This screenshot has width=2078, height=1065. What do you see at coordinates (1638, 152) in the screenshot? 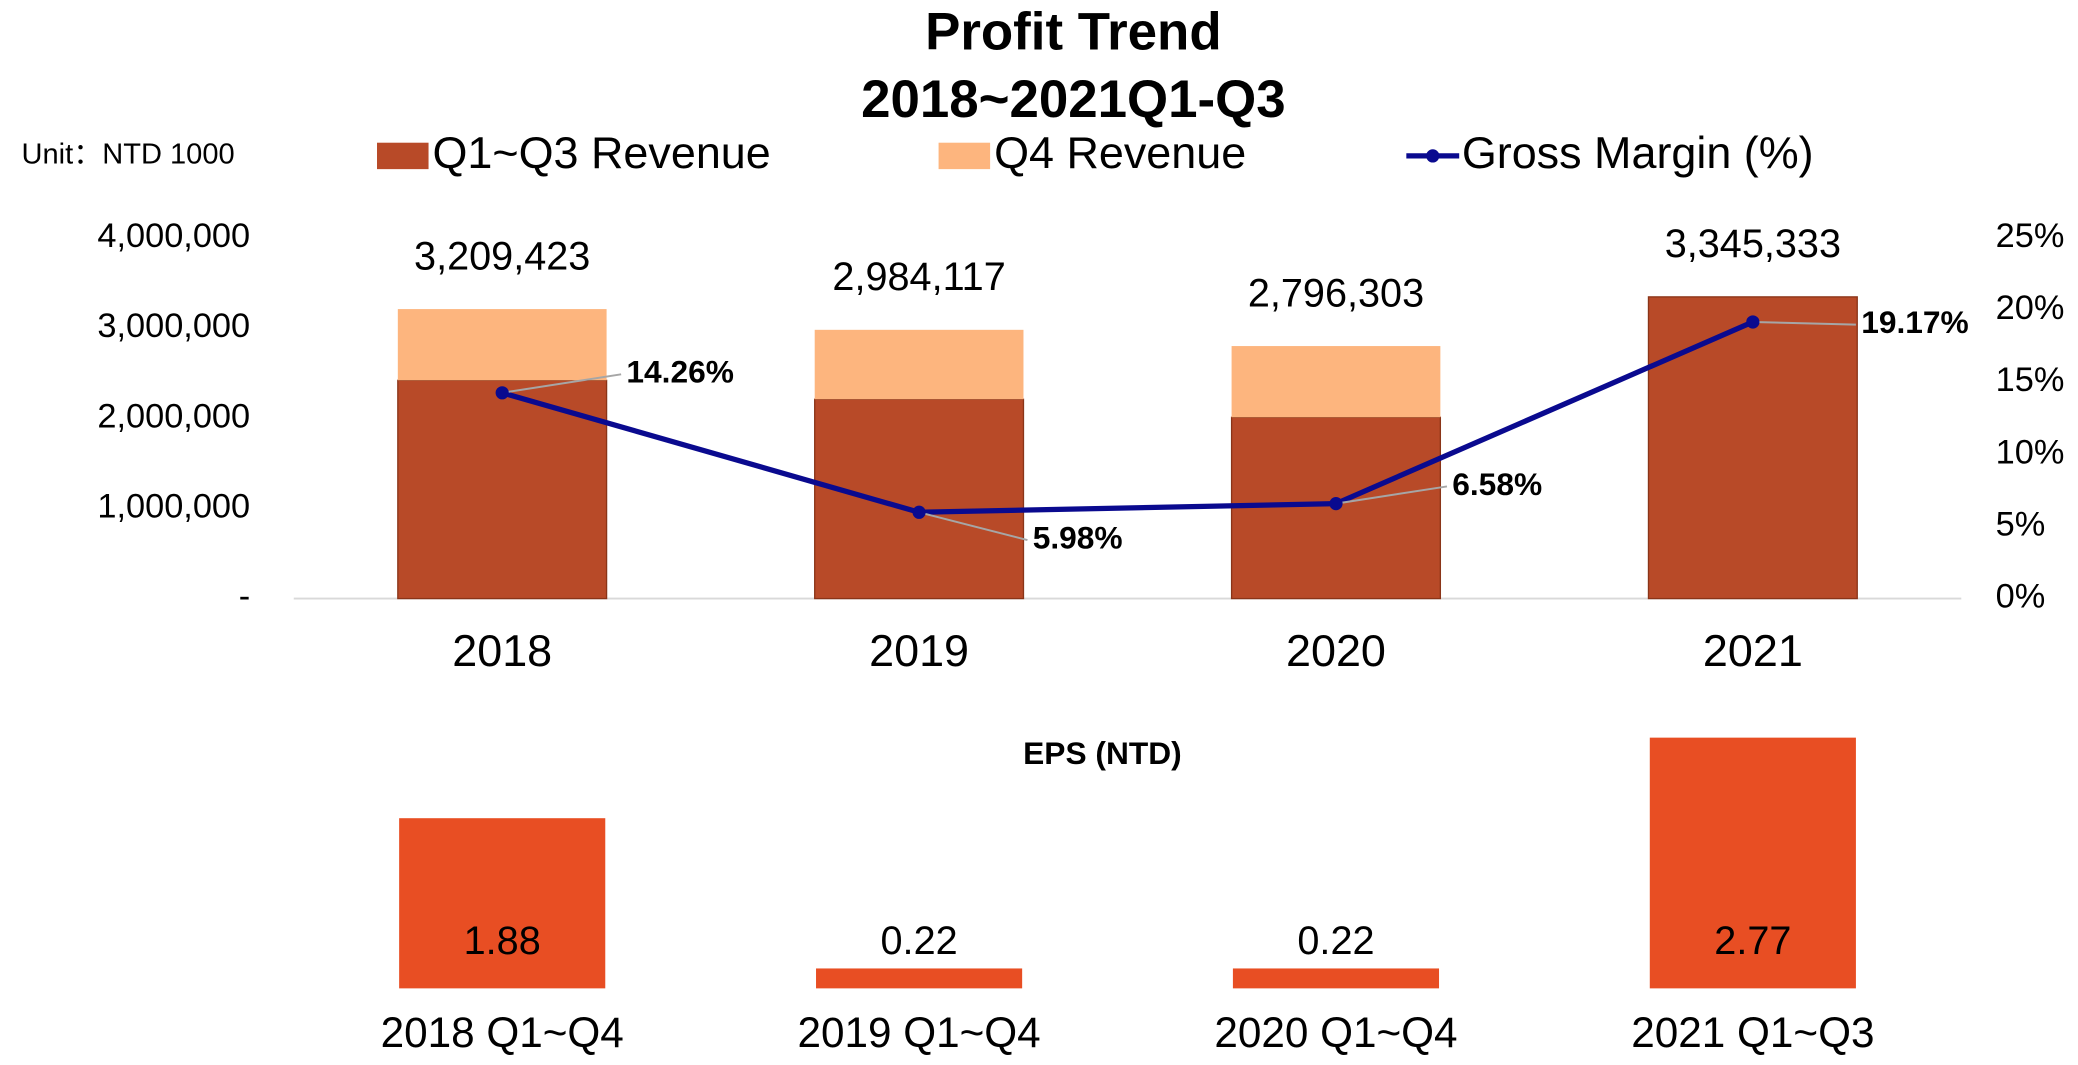
I see `legend-label: Gross Margin (%)` at bounding box center [1638, 152].